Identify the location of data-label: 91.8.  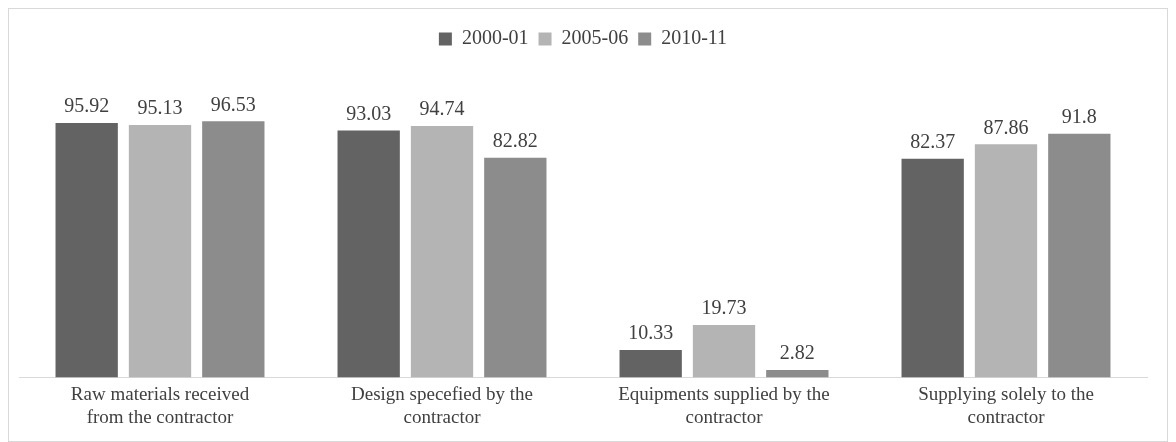
(1079, 116).